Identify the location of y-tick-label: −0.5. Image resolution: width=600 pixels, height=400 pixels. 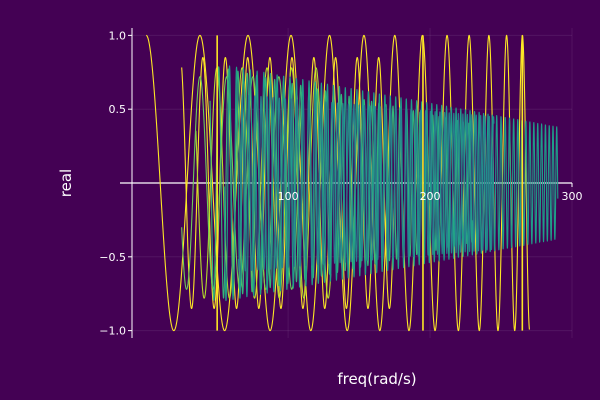
(112, 257).